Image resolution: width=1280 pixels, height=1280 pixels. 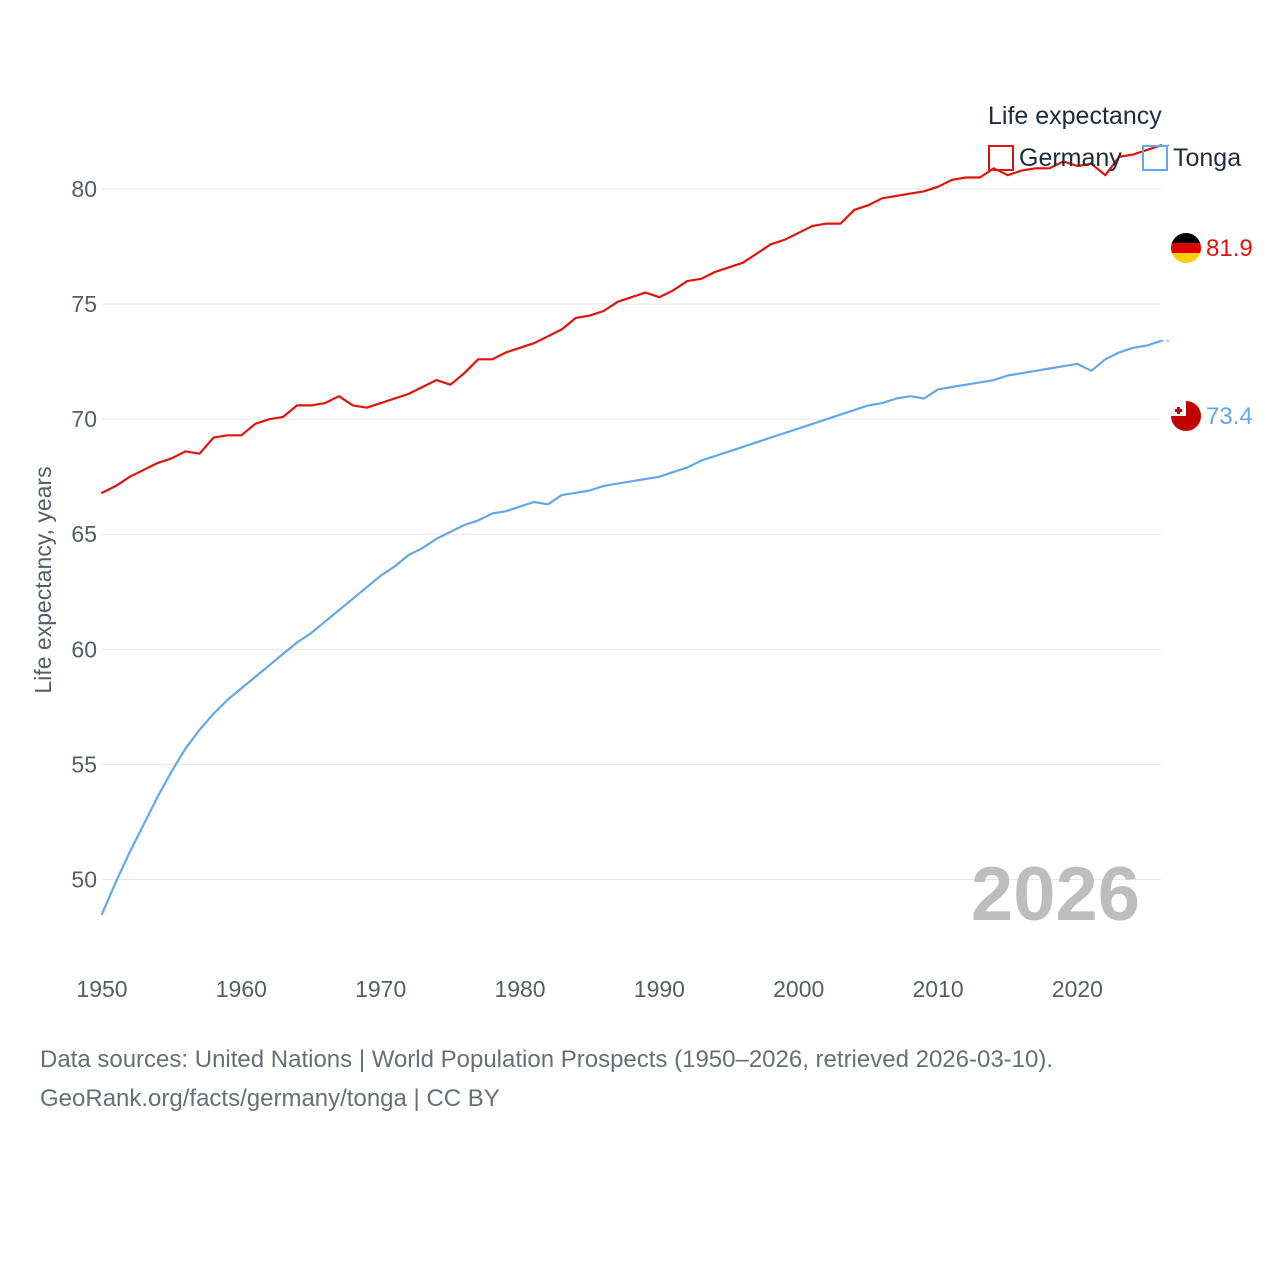 I want to click on tonga-end-value: 73.4, so click(x=1229, y=416).